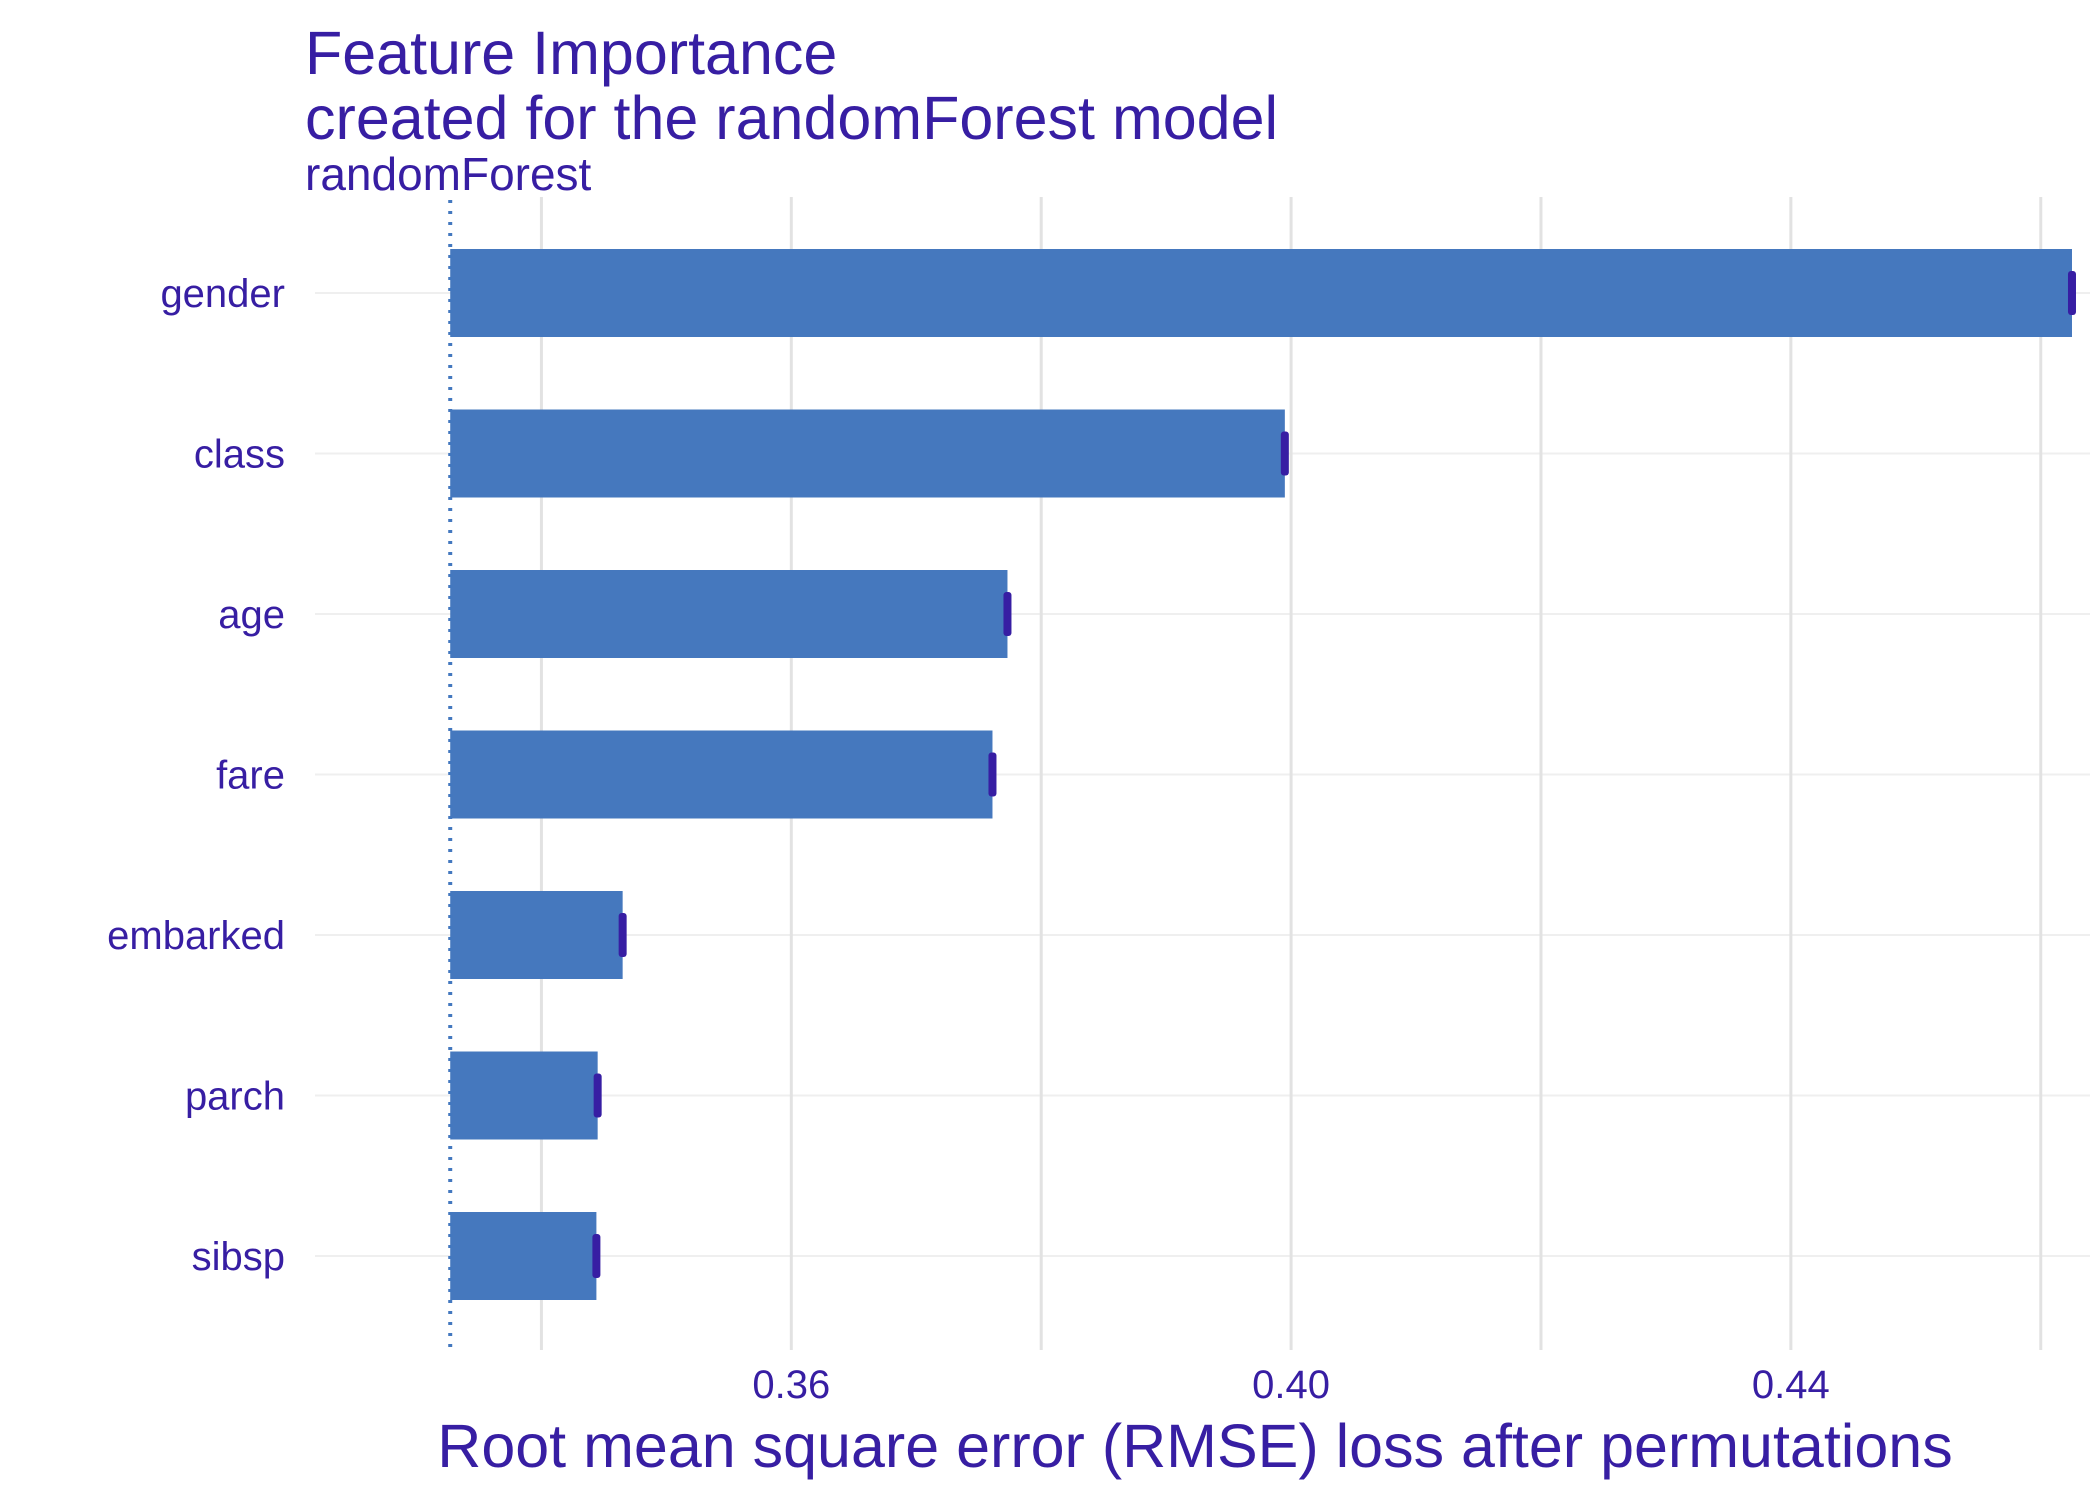  Describe the element at coordinates (791, 118) in the screenshot. I see `chart-subtitle: created for the randomForest model` at that location.